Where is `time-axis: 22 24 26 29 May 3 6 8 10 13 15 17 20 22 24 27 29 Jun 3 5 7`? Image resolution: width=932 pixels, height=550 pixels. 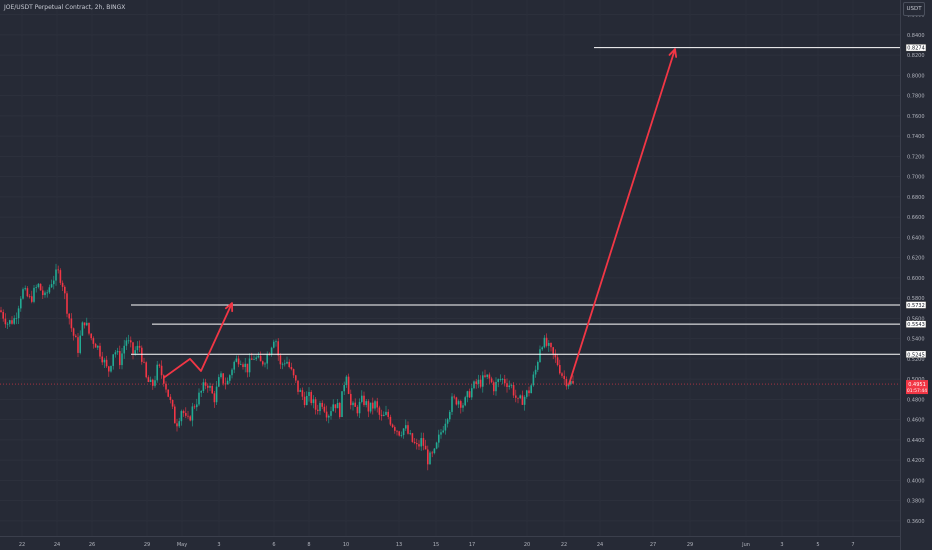 time-axis: 22 24 26 29 May 3 6 8 10 13 15 17 20 22 24 27 29 Jun 3 5 7 is located at coordinates (437, 545).